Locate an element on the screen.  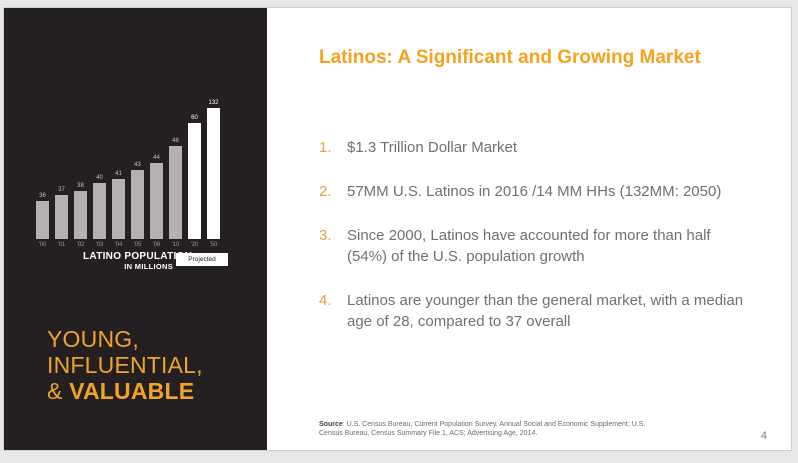
x-axis-tick-label: '10 is located at coordinates (175, 245).